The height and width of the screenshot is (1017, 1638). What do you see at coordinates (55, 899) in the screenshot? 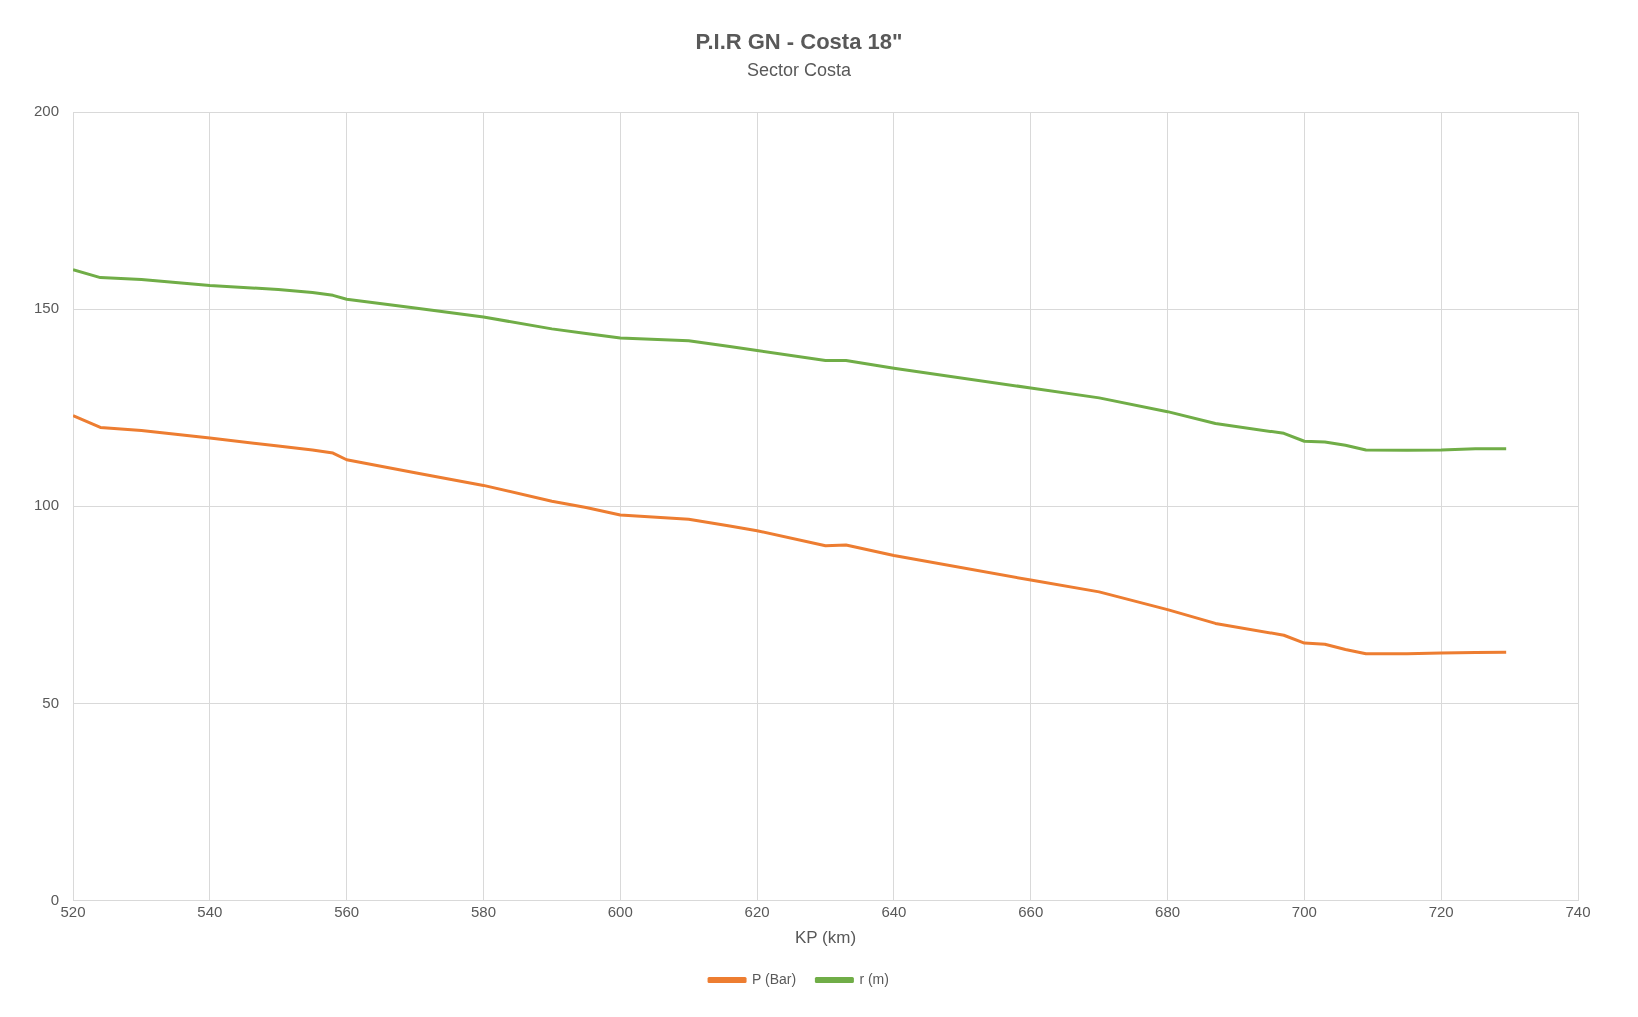
I see `y-tick-label: 0` at bounding box center [55, 899].